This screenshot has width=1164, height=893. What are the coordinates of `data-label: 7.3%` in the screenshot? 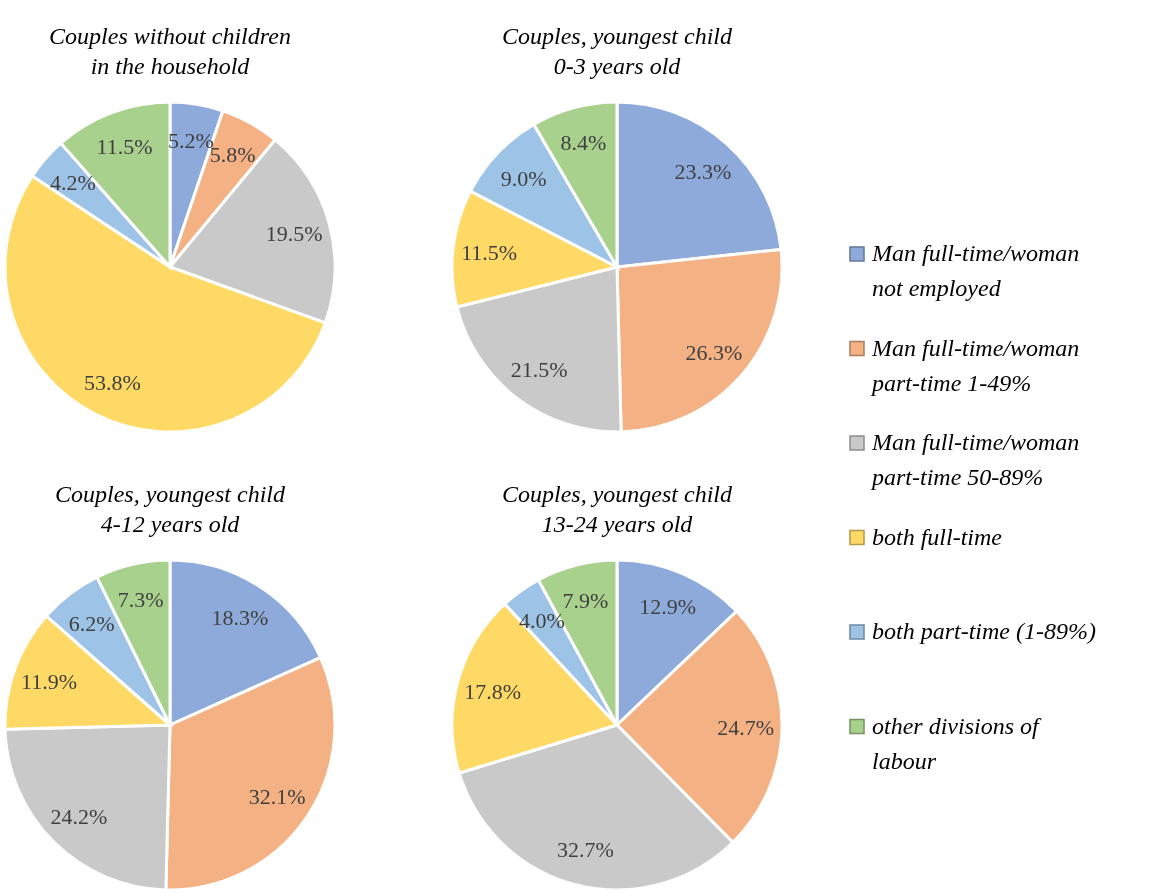 It's located at (140, 600).